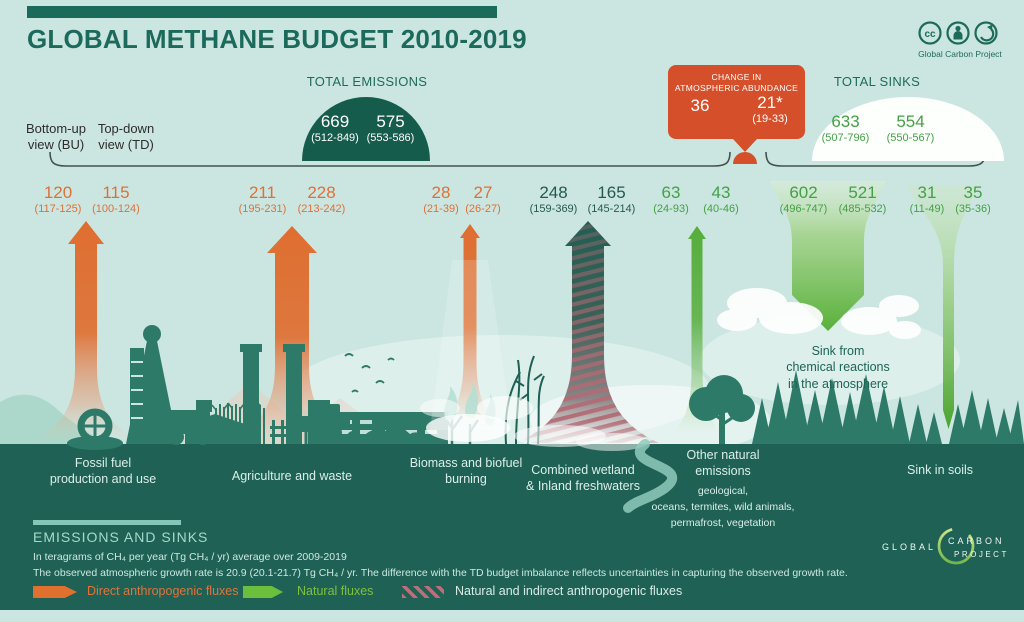  What do you see at coordinates (803, 192) in the screenshot?
I see `chemical-sink-bu: 602` at bounding box center [803, 192].